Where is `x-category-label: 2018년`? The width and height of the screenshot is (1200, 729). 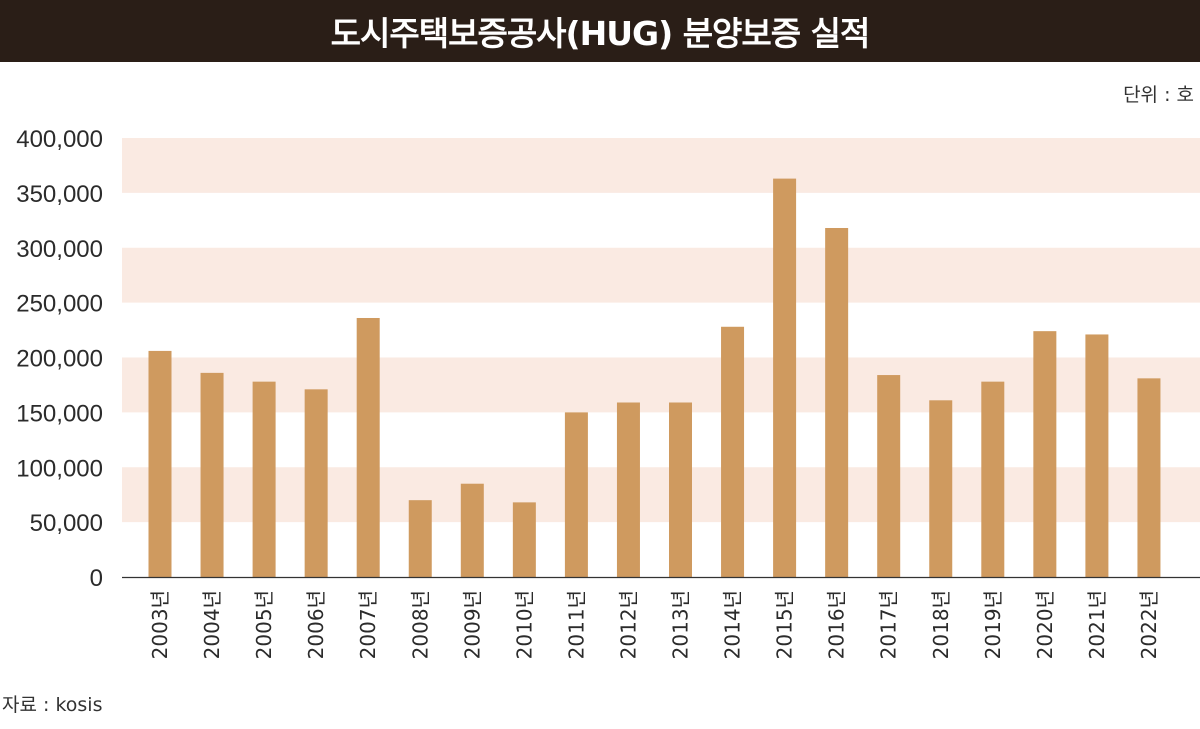 x-category-label: 2018년 is located at coordinates (941, 624).